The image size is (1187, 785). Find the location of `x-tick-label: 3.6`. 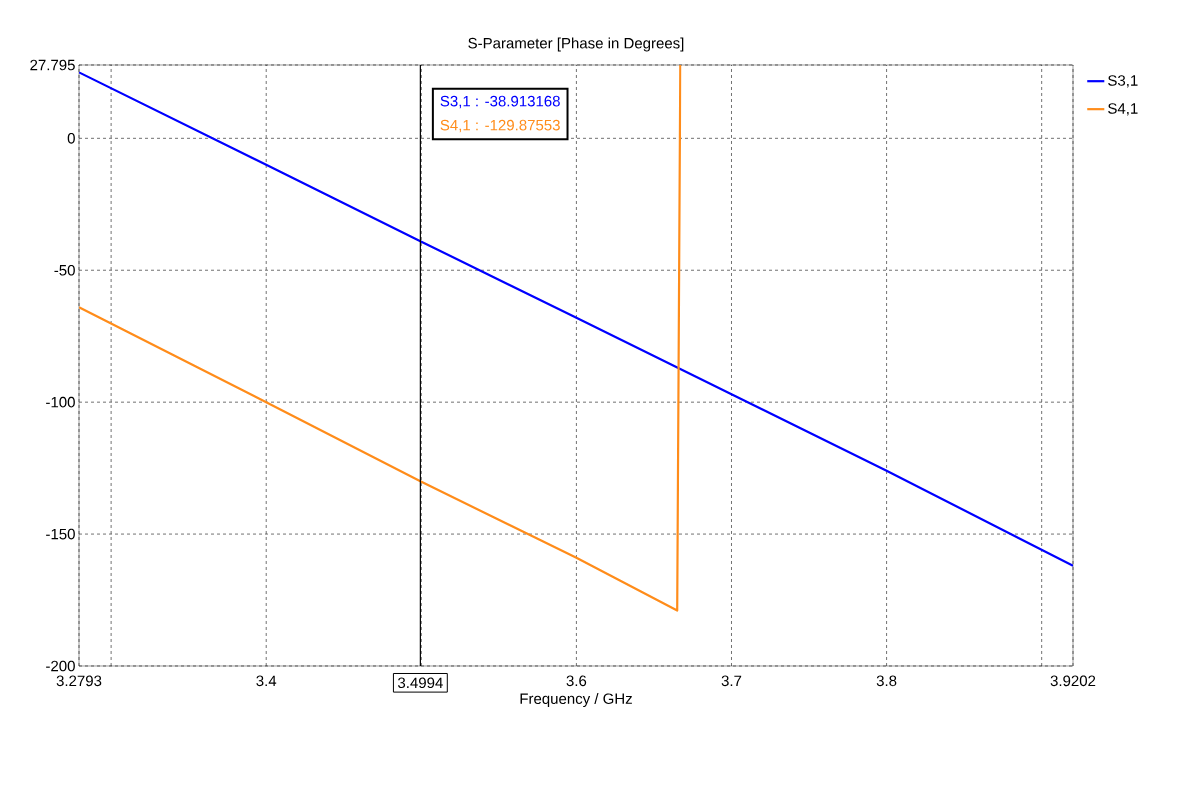

x-tick-label: 3.6 is located at coordinates (576, 681).